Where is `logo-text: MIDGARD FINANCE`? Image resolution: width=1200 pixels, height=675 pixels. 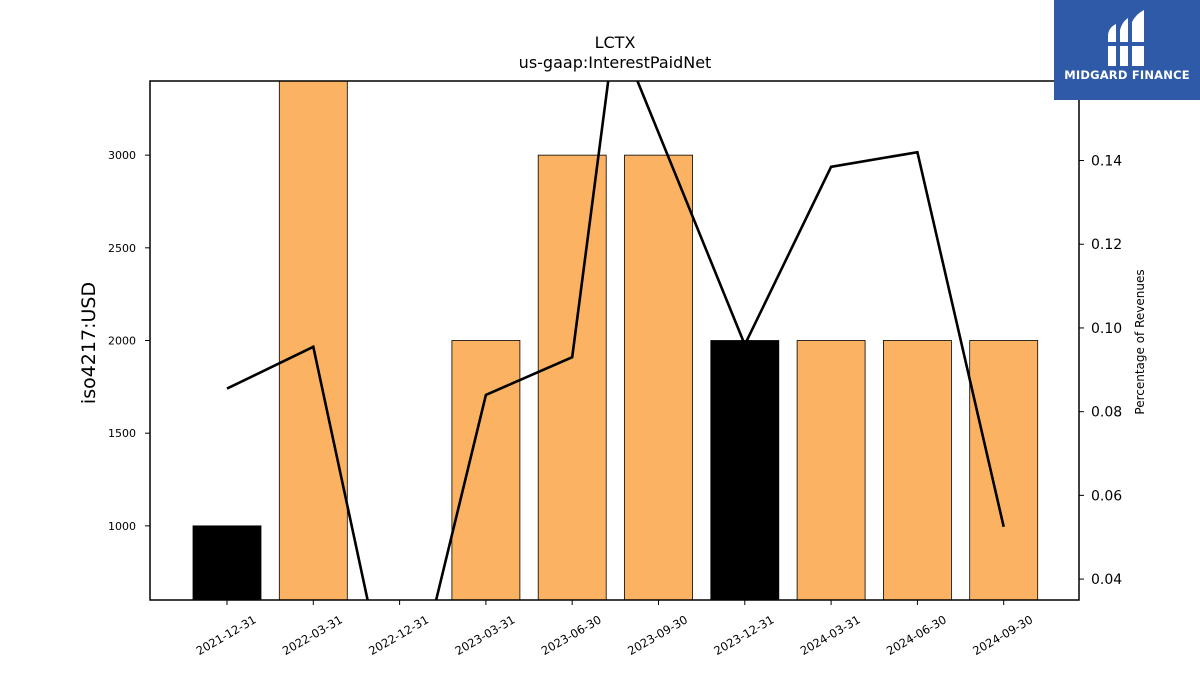 logo-text: MIDGARD FINANCE is located at coordinates (1127, 75).